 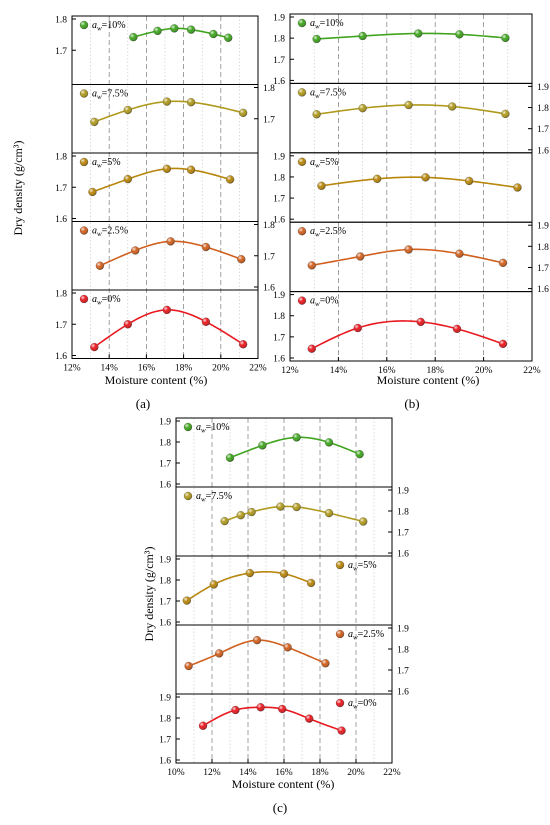 What do you see at coordinates (411, 403) in the screenshot?
I see `chart-b-caption: (b)` at bounding box center [411, 403].